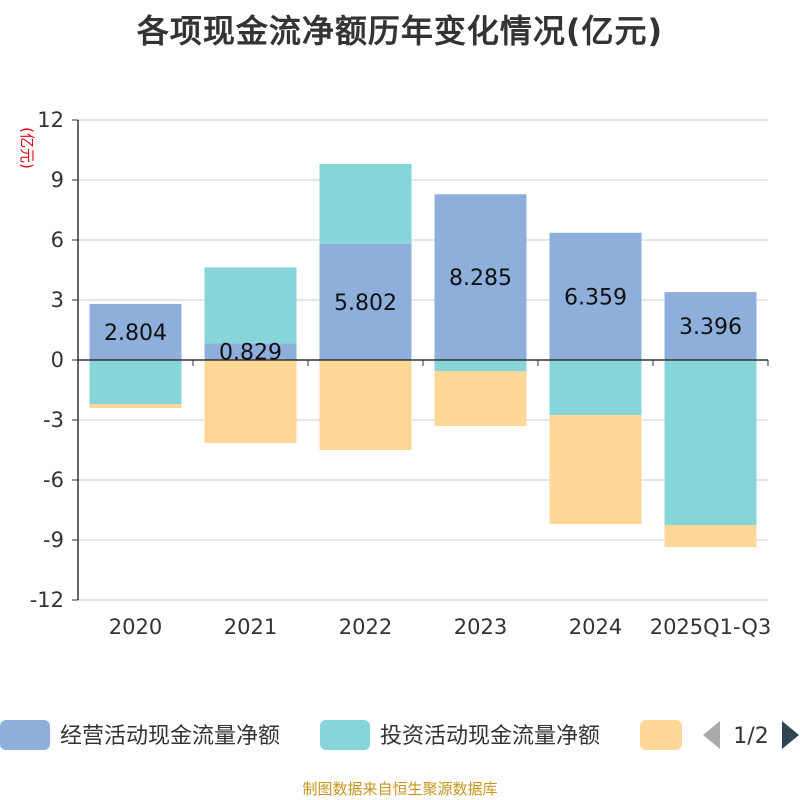 This screenshot has height=800, width=800. I want to click on y-tick-label: 9, so click(57, 180).